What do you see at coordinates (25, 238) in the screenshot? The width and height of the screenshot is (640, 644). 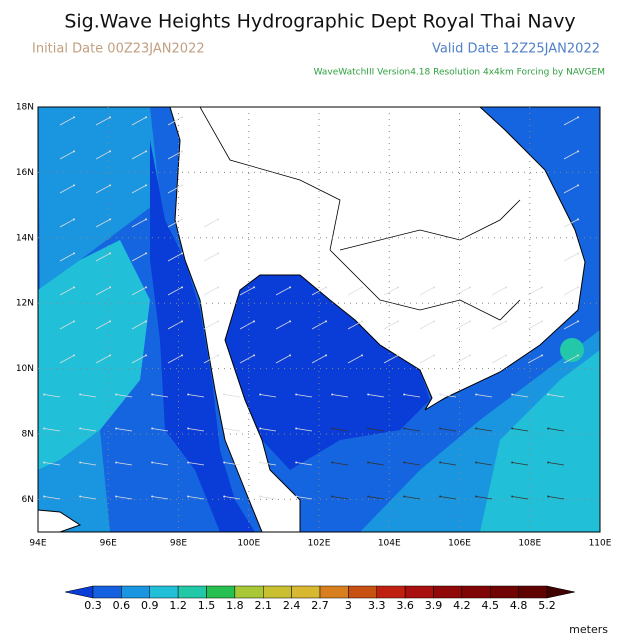 I see `lat-label: 14N` at bounding box center [25, 238].